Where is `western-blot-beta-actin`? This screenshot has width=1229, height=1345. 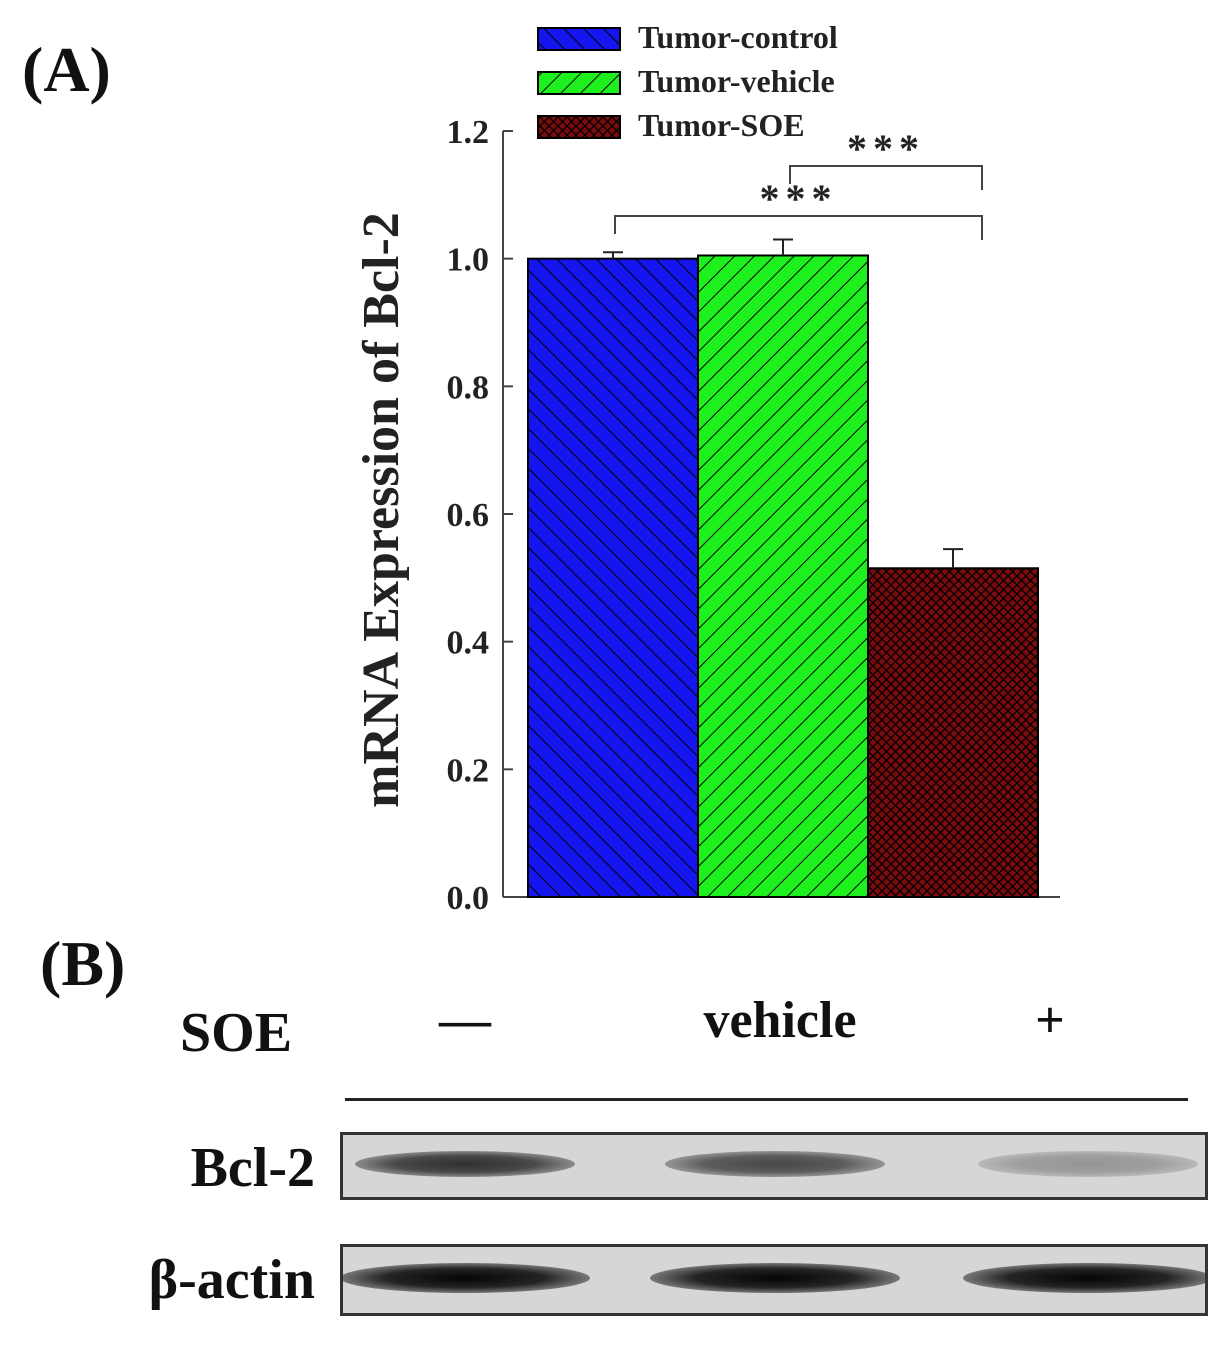
western-blot-beta-actin is located at coordinates (774, 1280).